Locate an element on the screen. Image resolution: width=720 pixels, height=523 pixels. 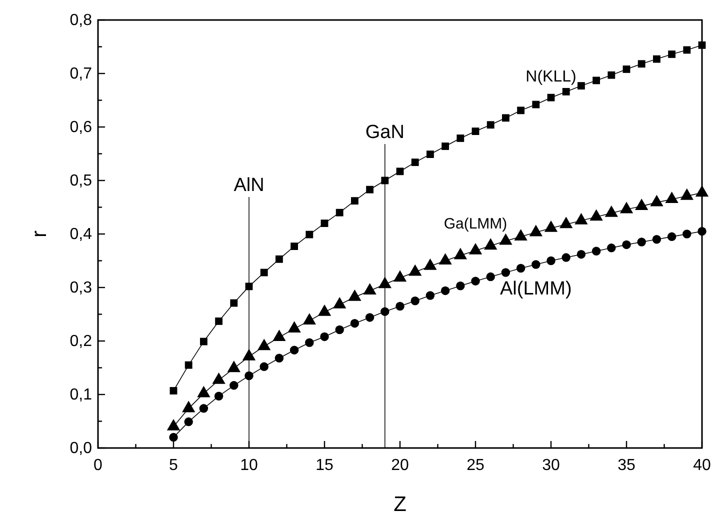
x-tick-label: 20 is located at coordinates (400, 465).